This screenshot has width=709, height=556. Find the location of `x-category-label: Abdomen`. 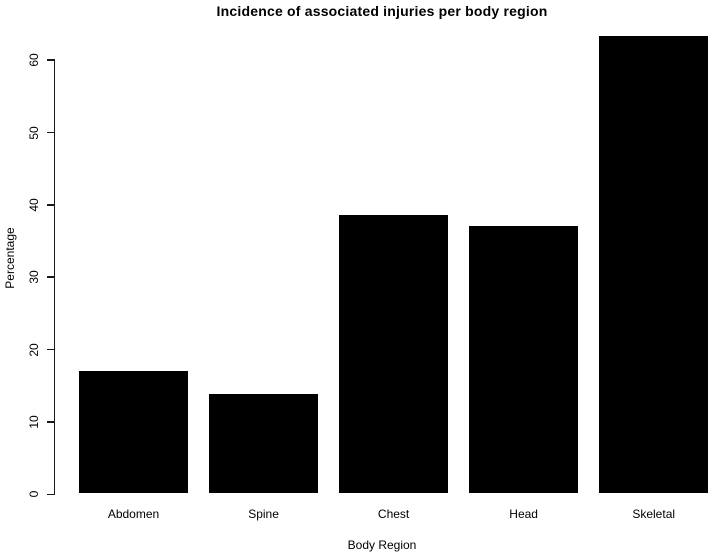

x-category-label: Abdomen is located at coordinates (133, 514).